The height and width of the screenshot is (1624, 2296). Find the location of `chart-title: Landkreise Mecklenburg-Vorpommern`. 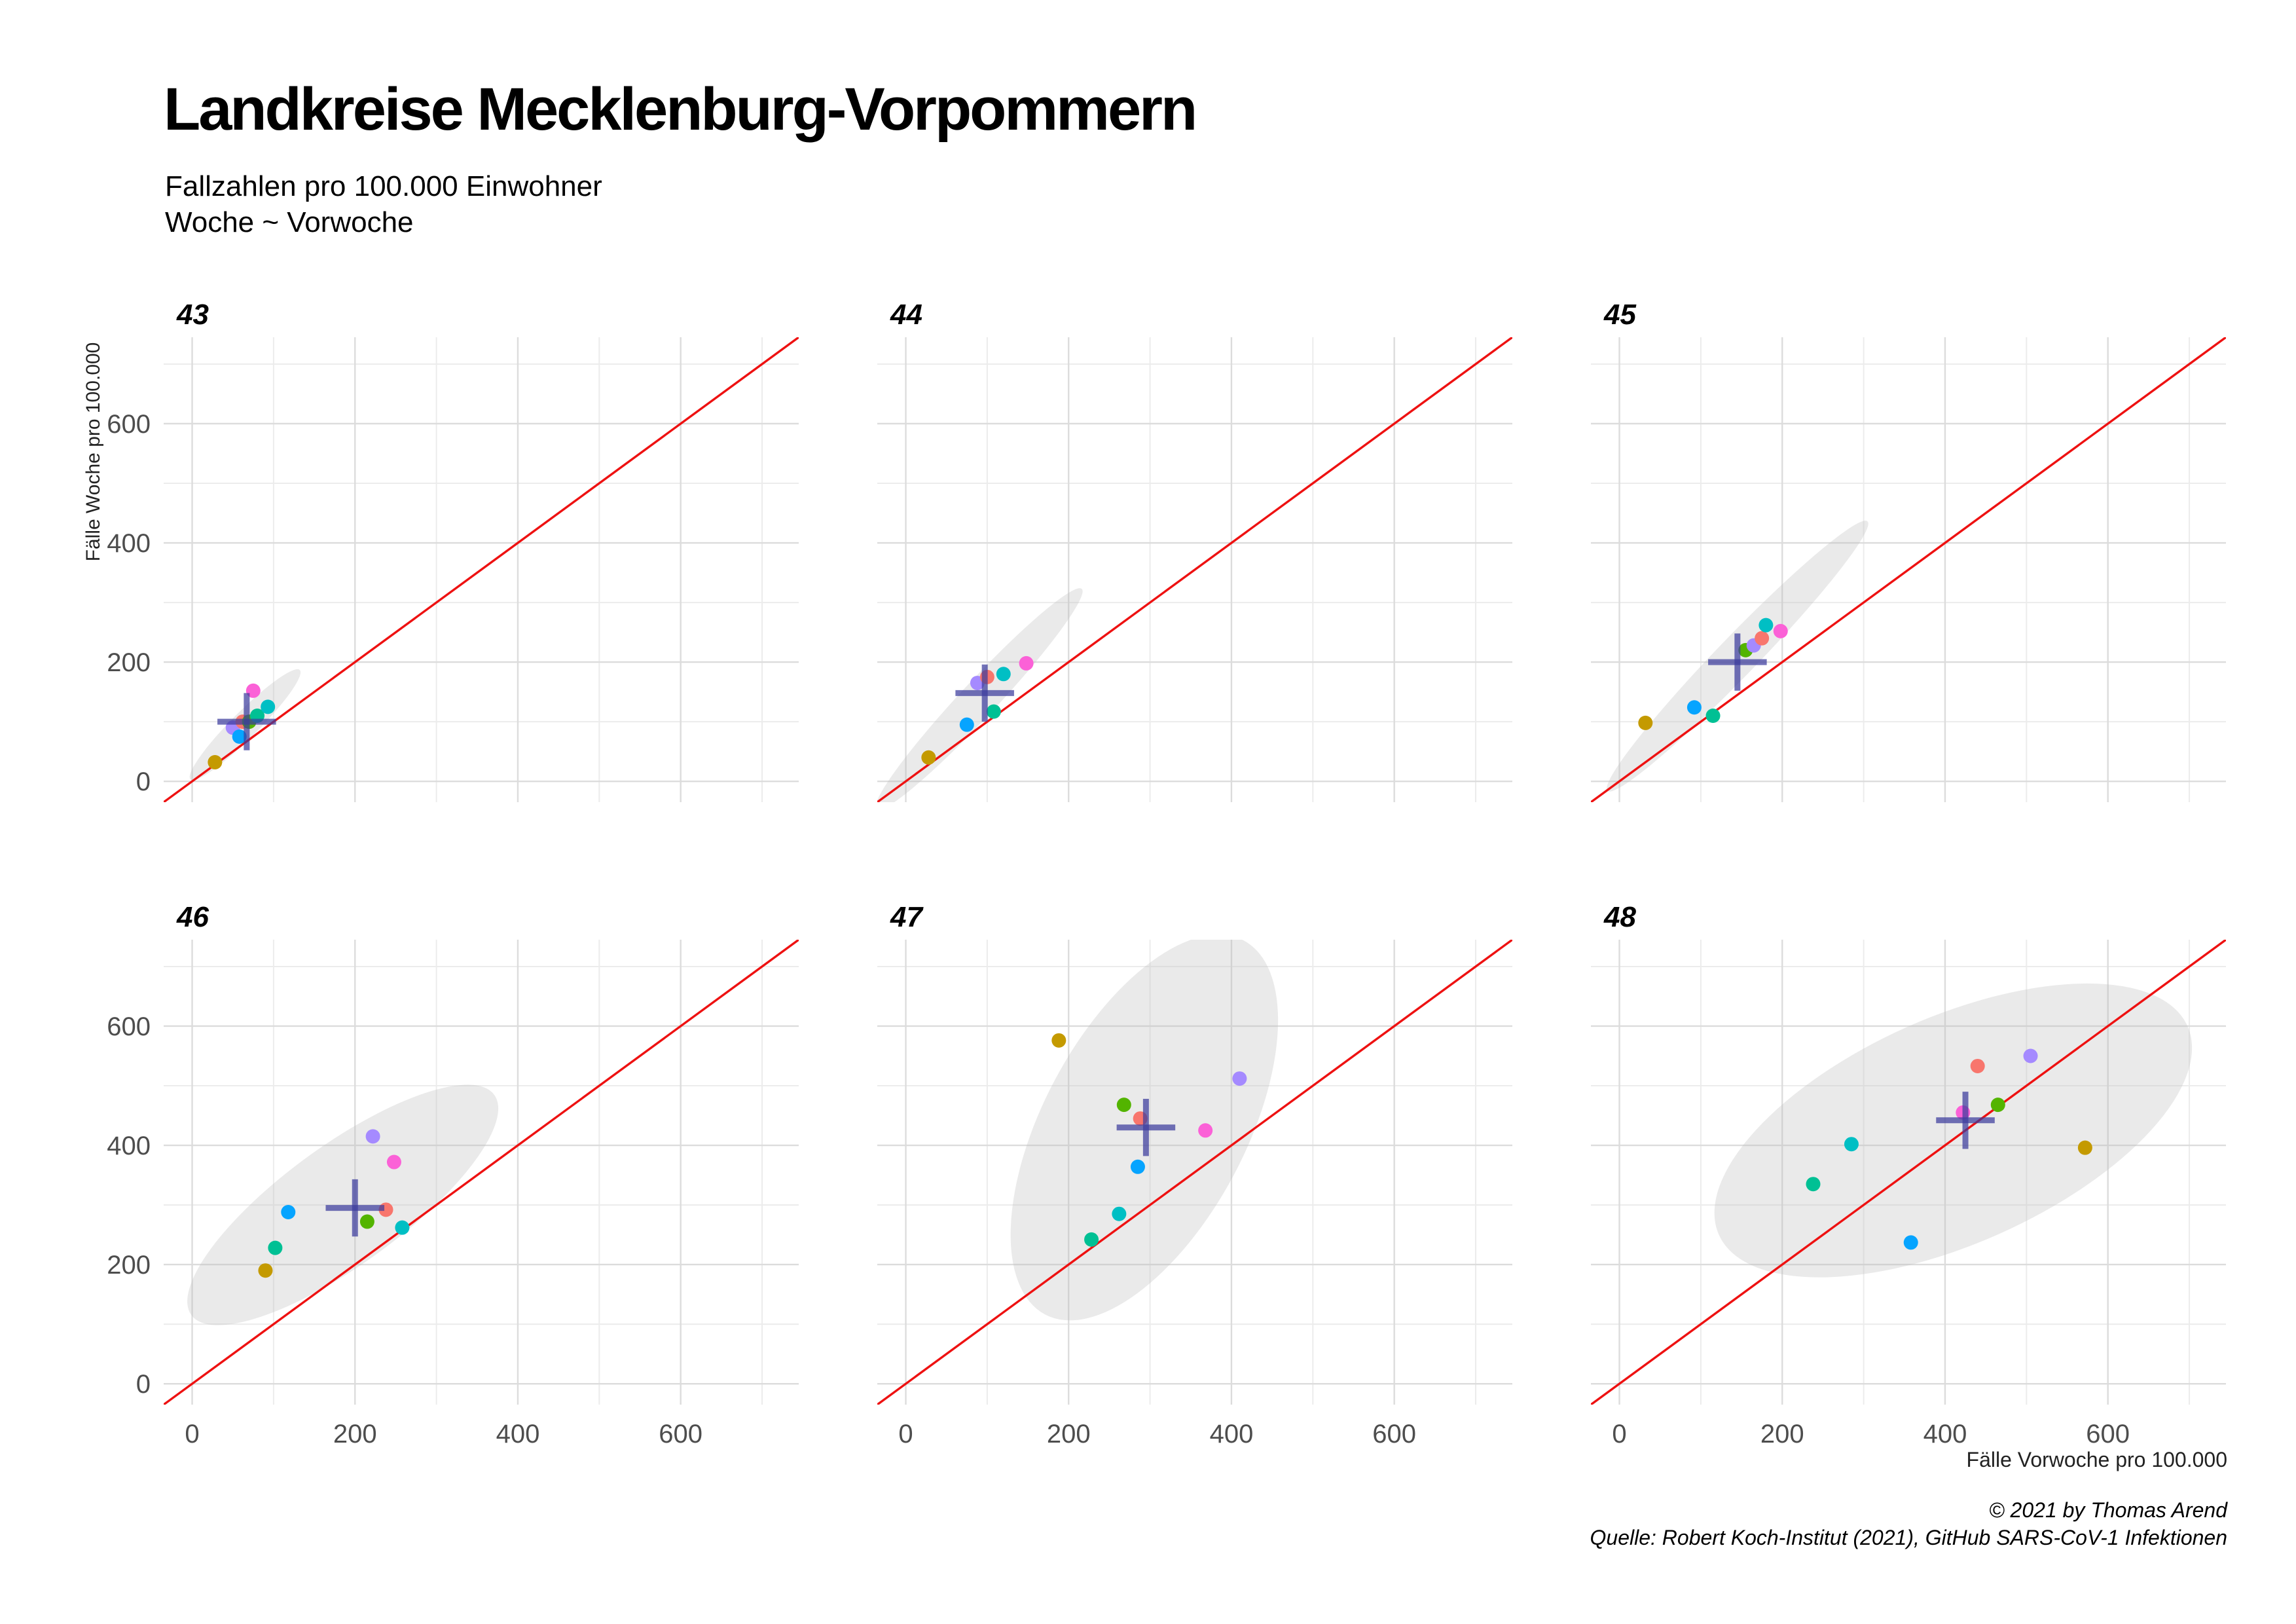

chart-title: Landkreise Mecklenburg-Vorpommern is located at coordinates (680, 109).